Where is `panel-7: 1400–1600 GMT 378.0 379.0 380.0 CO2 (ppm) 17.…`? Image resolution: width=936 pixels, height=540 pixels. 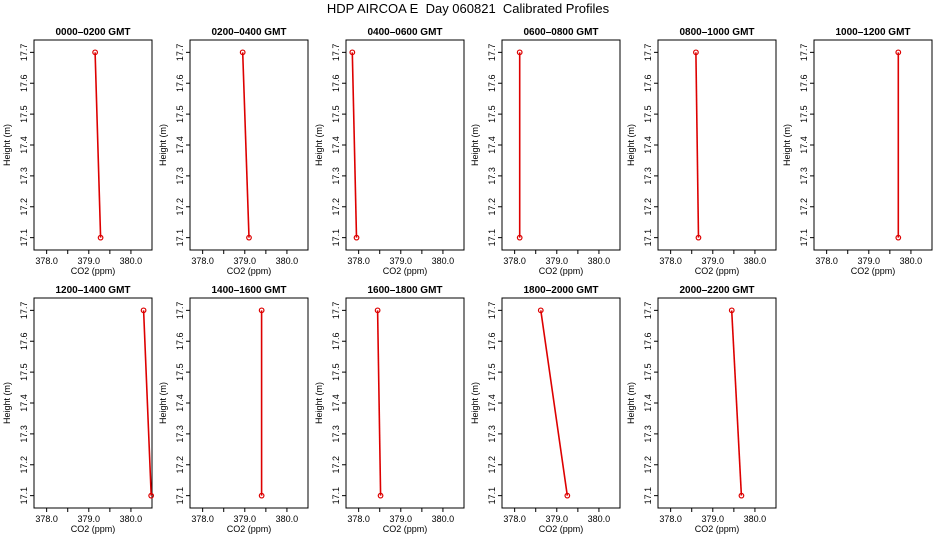 panel-7: 1400–1600 GMT 378.0 379.0 380.0 CO2 (ppm) 17.… is located at coordinates (233, 409).